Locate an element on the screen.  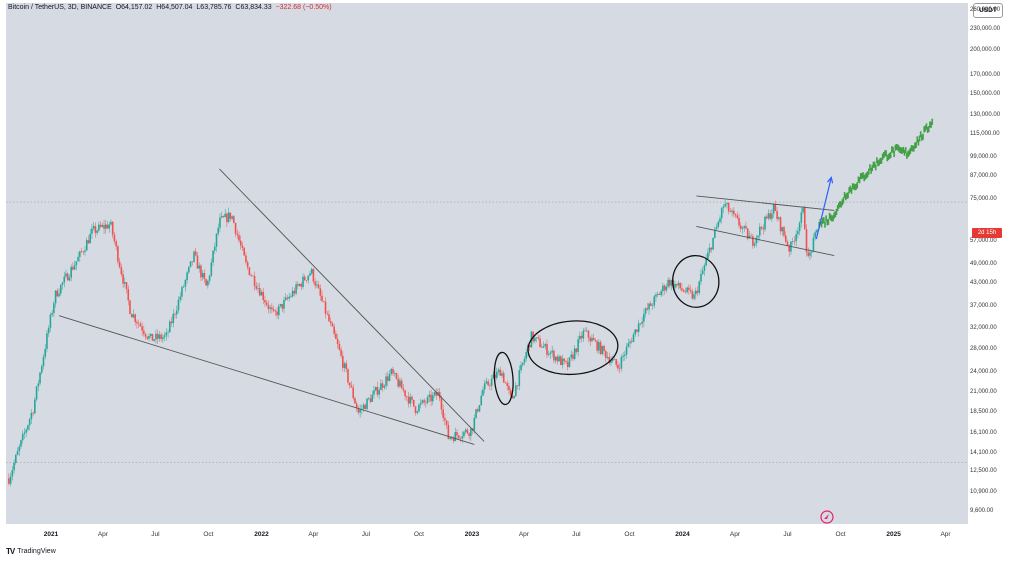
price-tick-label: 14,100.00 is located at coordinates (983, 452).